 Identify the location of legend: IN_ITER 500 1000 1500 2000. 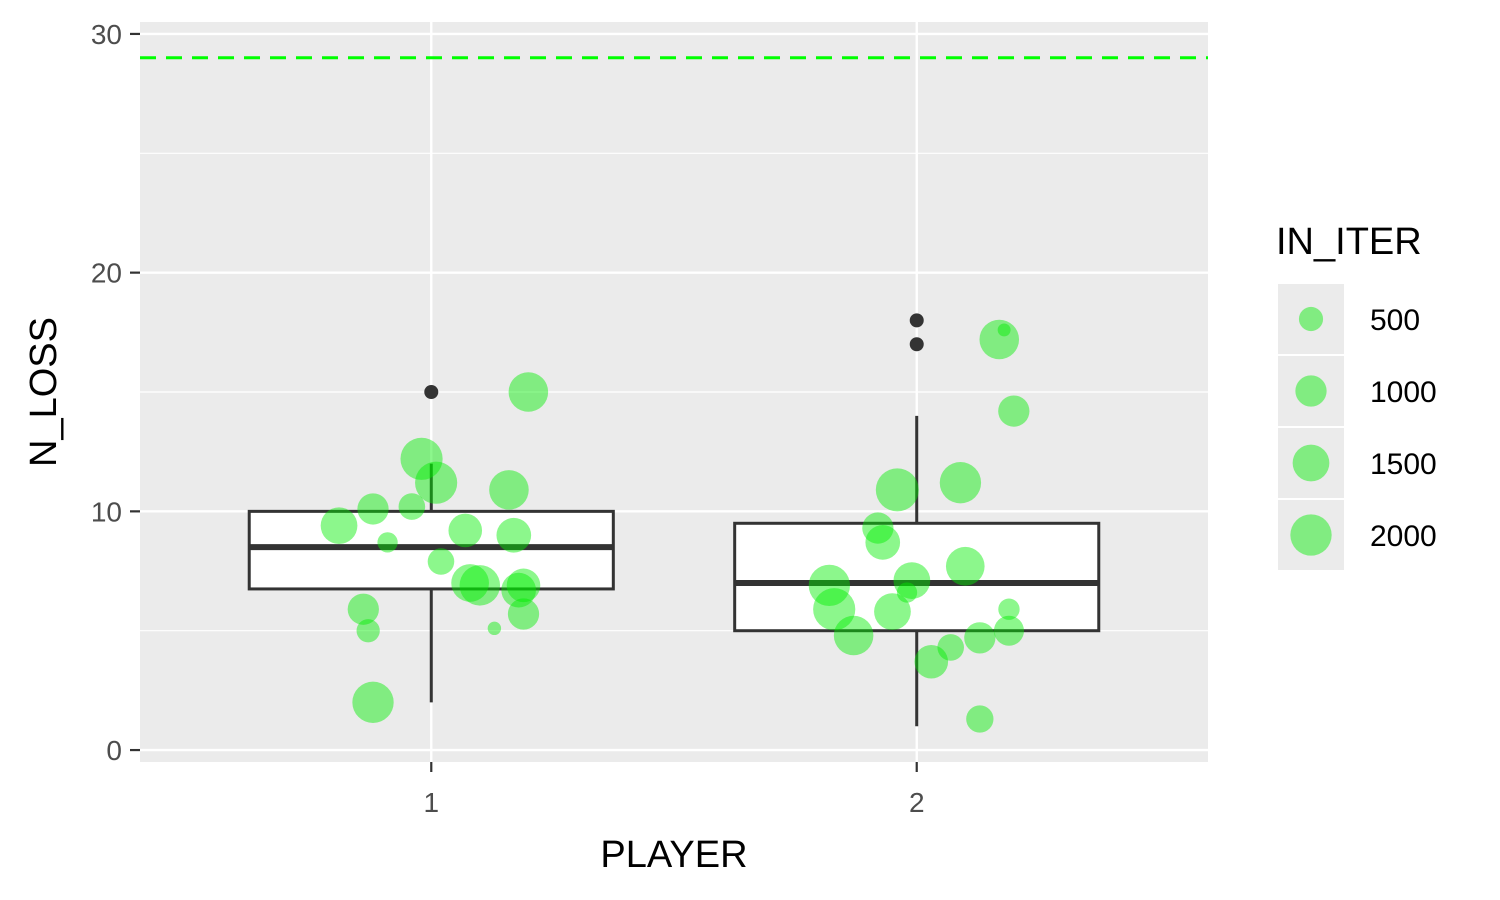
(1356, 395).